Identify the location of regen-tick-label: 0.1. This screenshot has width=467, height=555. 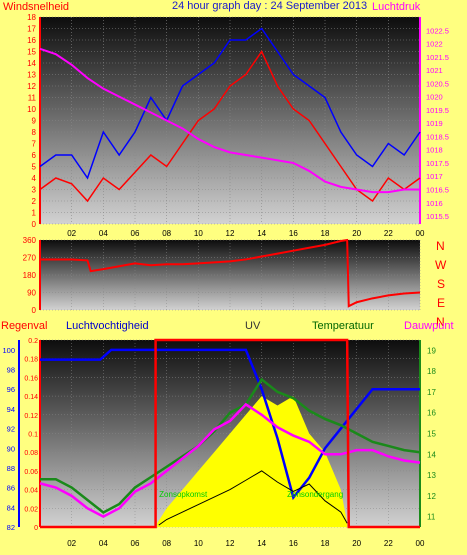
(33, 435).